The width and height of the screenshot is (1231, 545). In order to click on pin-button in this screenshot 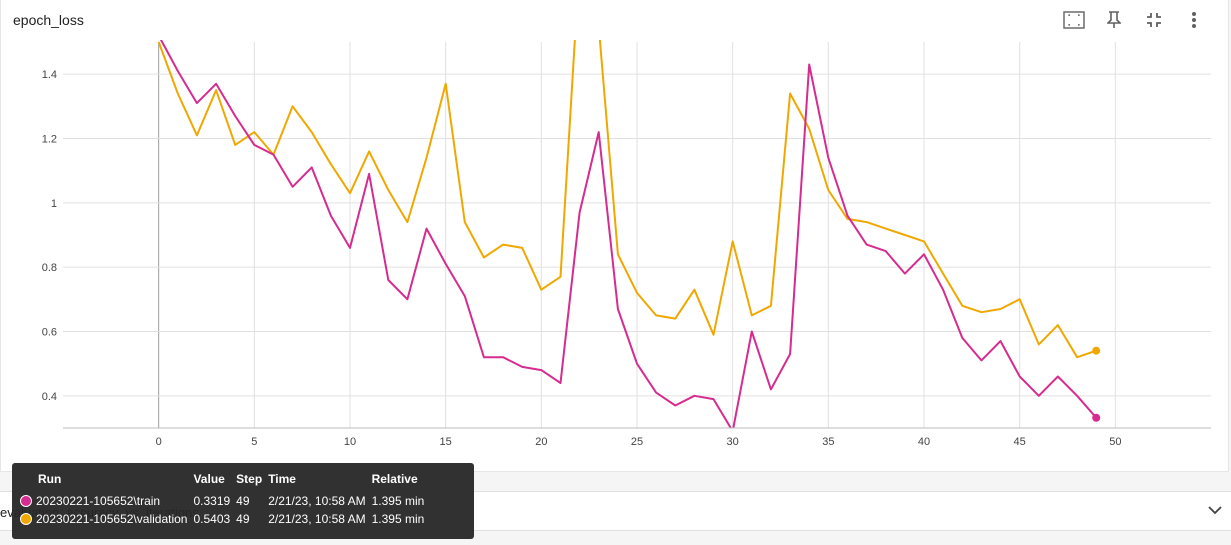, I will do `click(1114, 20)`.